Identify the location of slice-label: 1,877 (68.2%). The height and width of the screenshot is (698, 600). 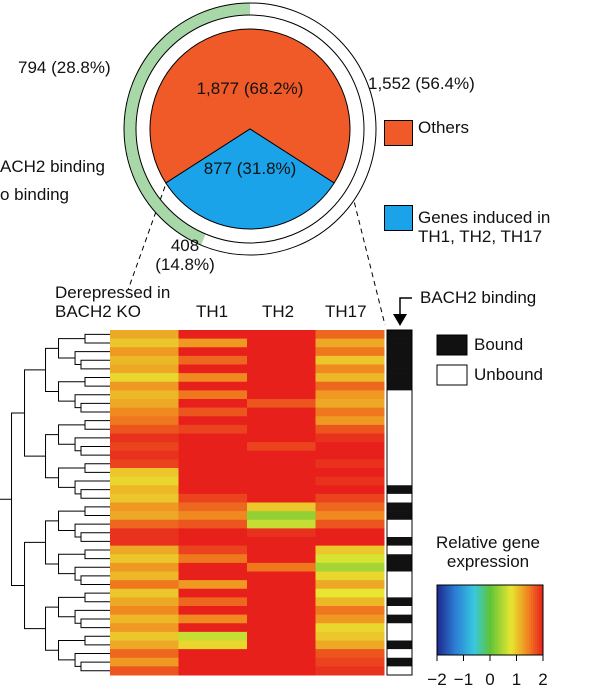
(250, 88).